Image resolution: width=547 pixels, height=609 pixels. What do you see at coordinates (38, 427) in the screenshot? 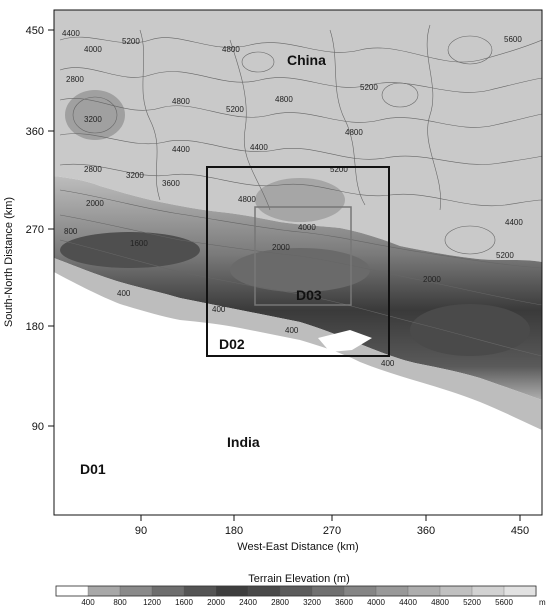
I see `y-tick-label: 90` at bounding box center [38, 427].